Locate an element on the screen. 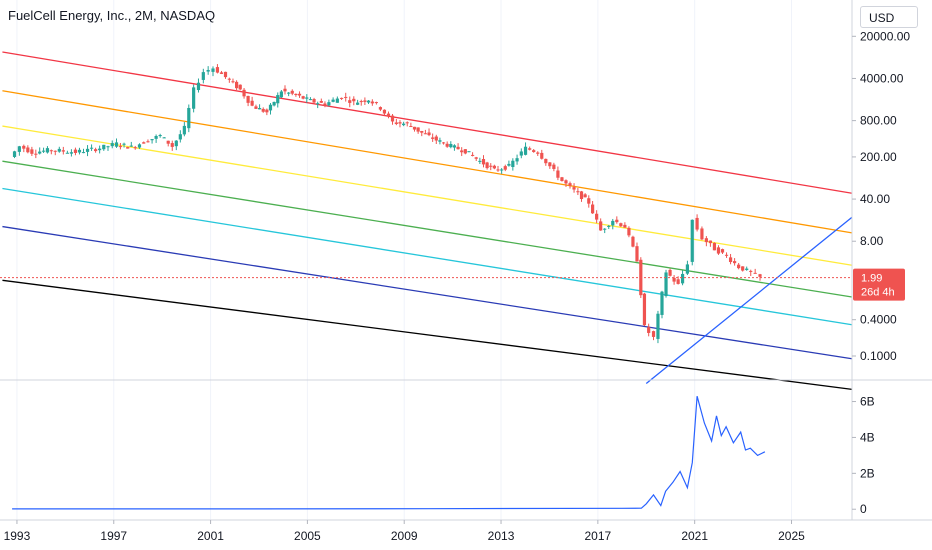 This screenshot has height=550, width=932. volume-tick-label: 2B is located at coordinates (867, 473).